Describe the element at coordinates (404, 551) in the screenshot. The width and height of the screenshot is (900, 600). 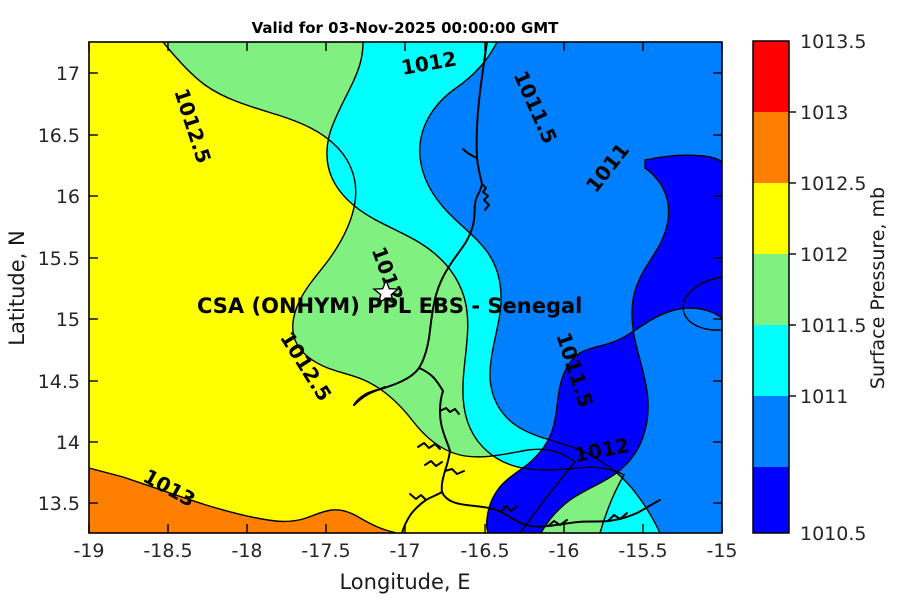
I see `x-tick-label: -17` at that location.